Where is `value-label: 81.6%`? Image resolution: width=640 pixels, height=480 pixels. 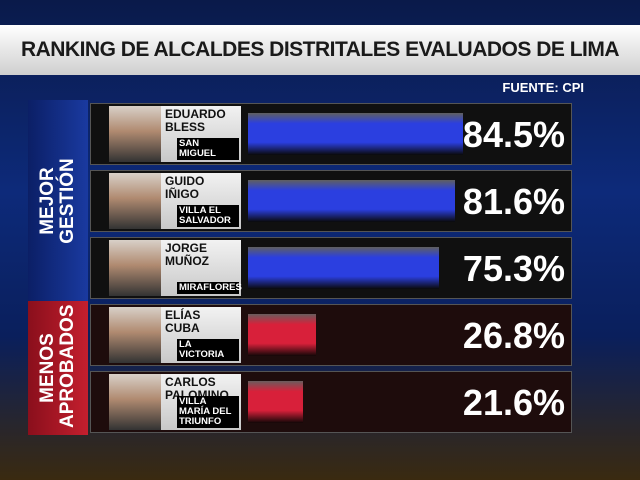 value-label: 81.6% is located at coordinates (513, 201).